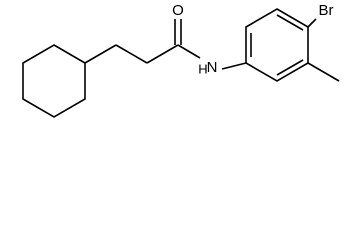 The image size is (362, 240). I want to click on atom-label: O, so click(178, 10).